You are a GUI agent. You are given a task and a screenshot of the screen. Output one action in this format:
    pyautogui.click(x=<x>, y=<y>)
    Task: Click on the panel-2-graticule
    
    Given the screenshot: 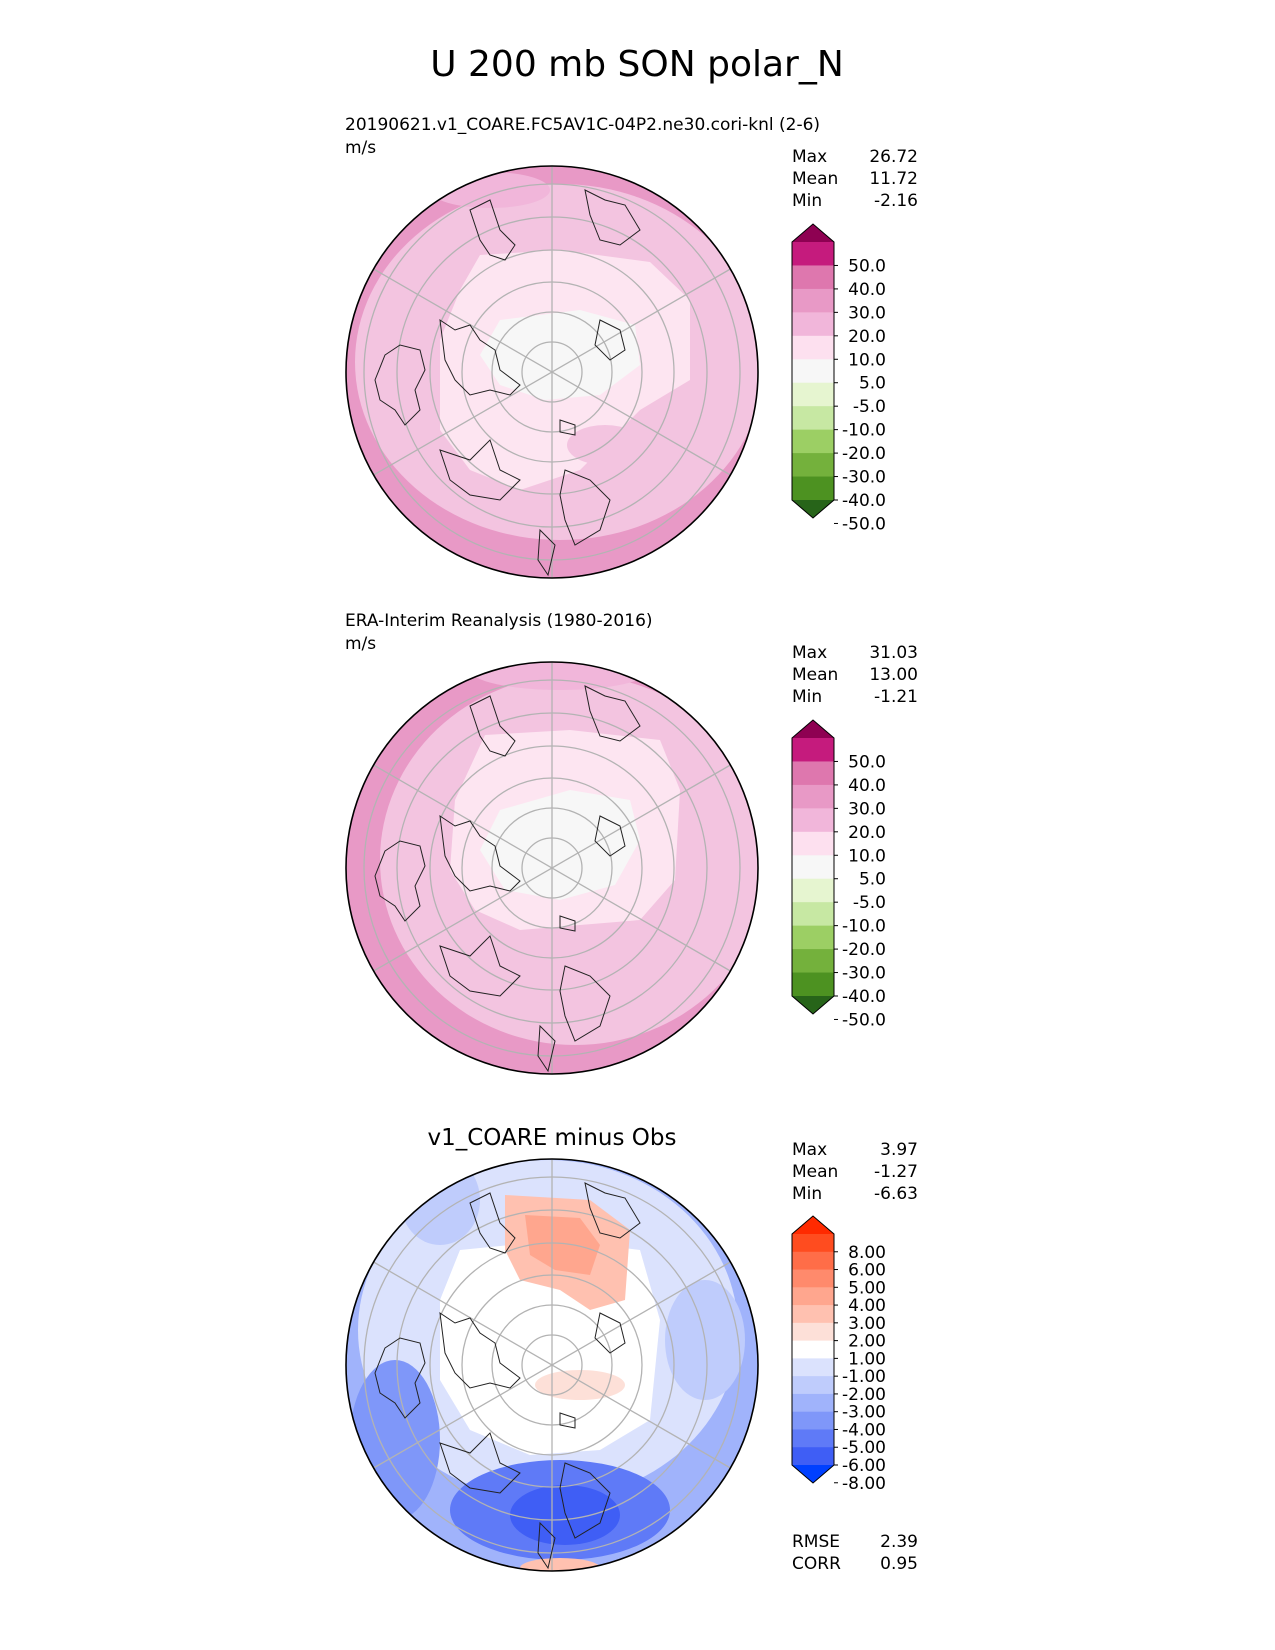 What is the action you would take?
    pyautogui.click(x=552, y=868)
    